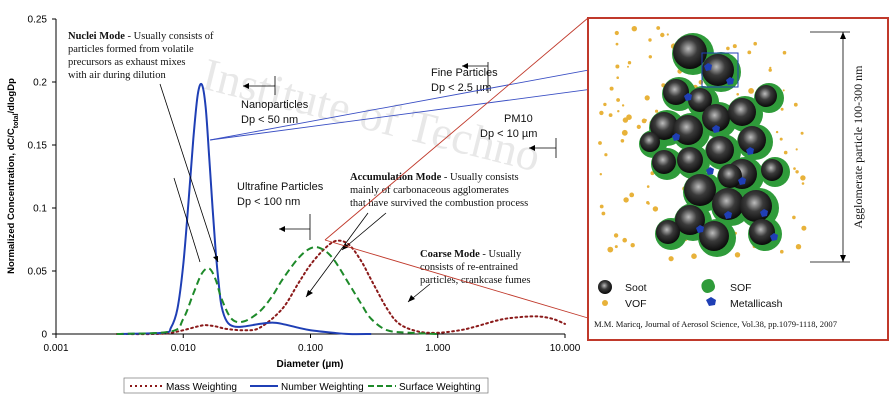  I want to click on ultrafine-label: Ultrafine Particles, so click(280, 187).